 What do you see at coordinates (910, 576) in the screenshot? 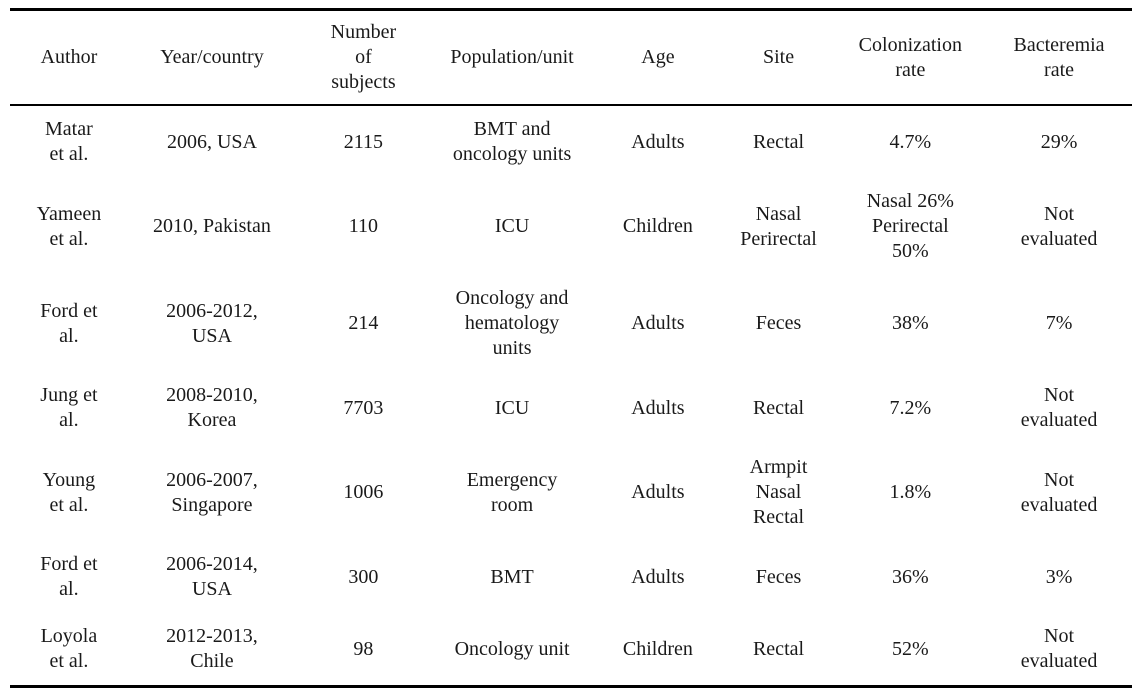
I see `cell-colonization-rate: 36%` at bounding box center [910, 576].